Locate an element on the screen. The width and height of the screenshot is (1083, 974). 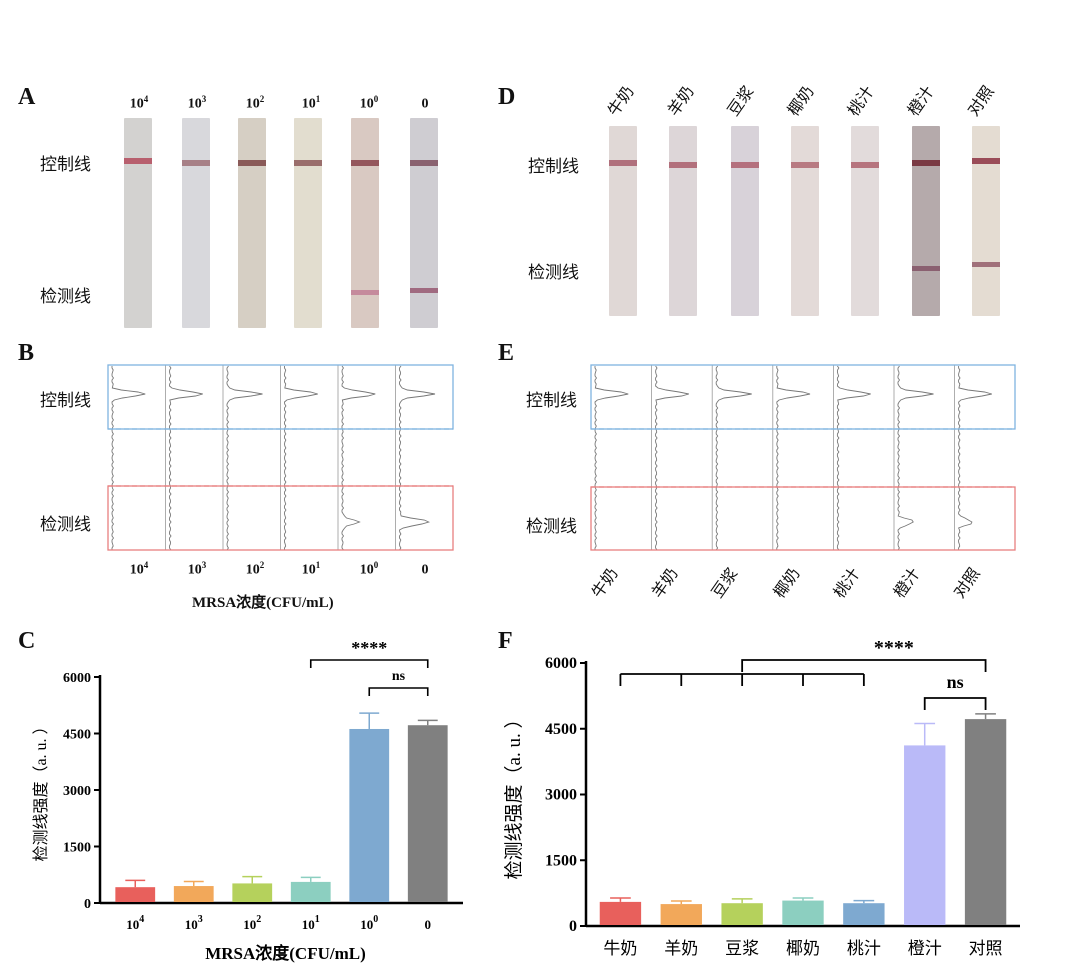
panel-label-c: C is located at coordinates (27, 641).